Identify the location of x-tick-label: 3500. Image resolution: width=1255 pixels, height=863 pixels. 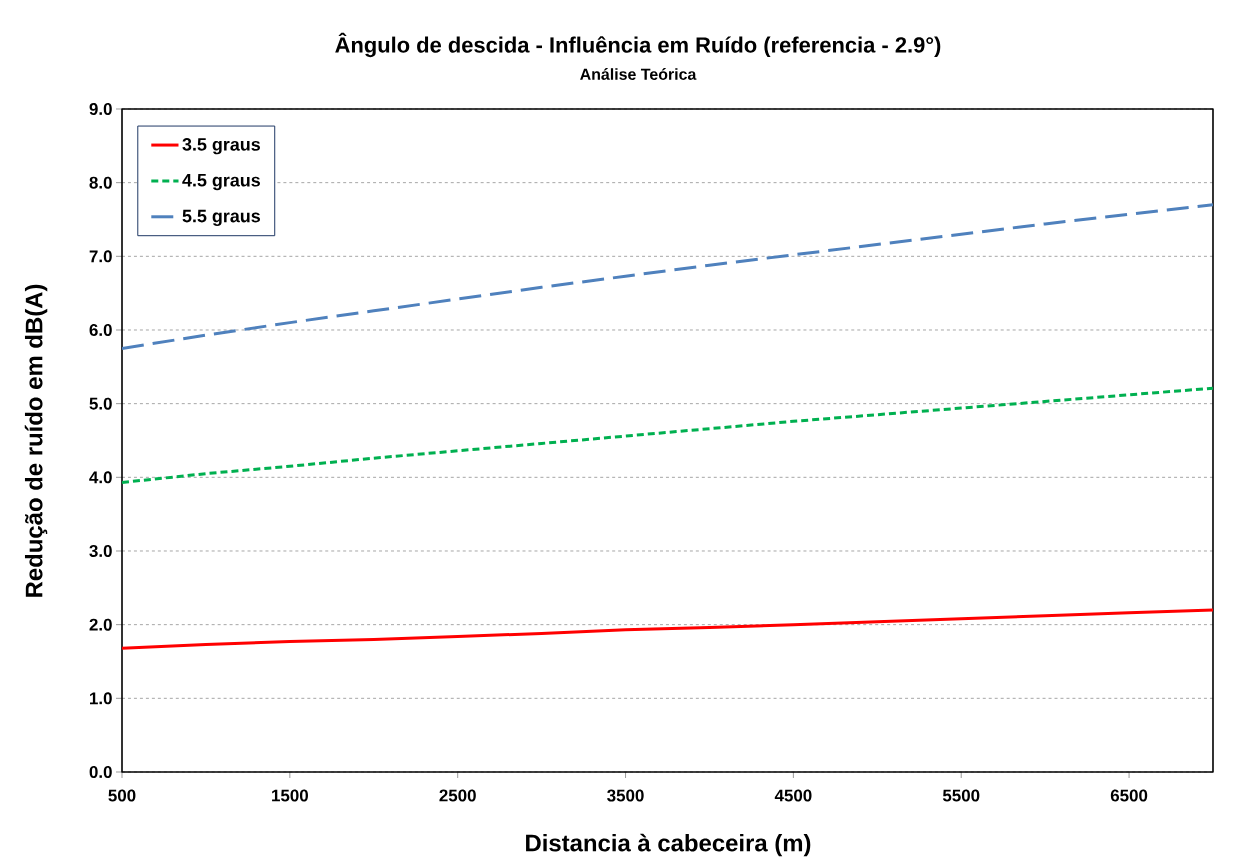
(625, 795).